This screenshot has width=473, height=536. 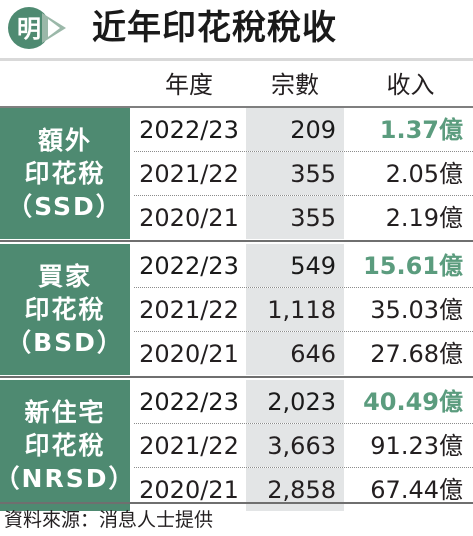 I want to click on group-label: 額外印花稅 （SSD）, so click(x=65, y=173).